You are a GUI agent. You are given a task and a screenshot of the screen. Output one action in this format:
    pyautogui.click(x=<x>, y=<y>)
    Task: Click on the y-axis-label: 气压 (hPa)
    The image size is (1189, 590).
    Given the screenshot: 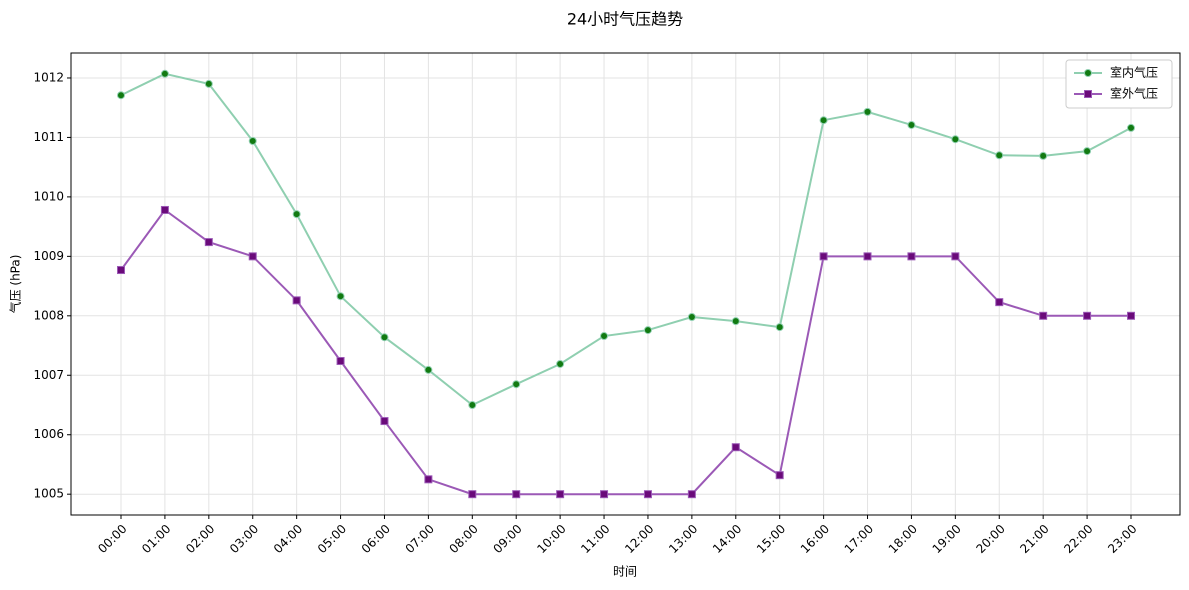 What is the action you would take?
    pyautogui.click(x=15, y=284)
    